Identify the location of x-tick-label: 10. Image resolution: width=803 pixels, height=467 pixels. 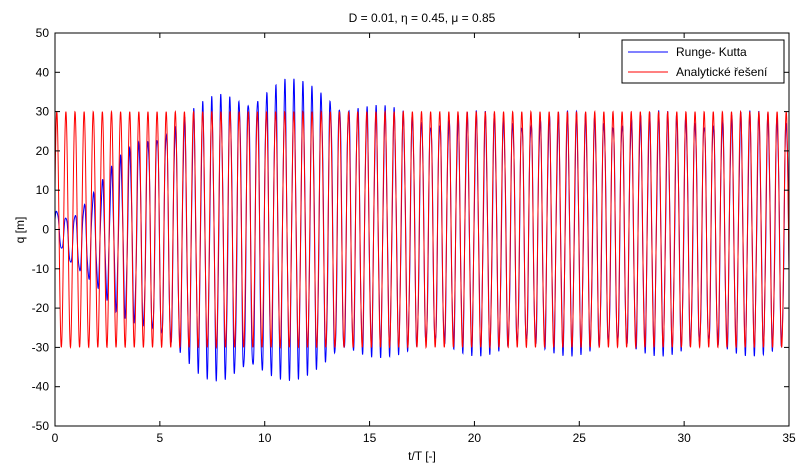
(265, 438).